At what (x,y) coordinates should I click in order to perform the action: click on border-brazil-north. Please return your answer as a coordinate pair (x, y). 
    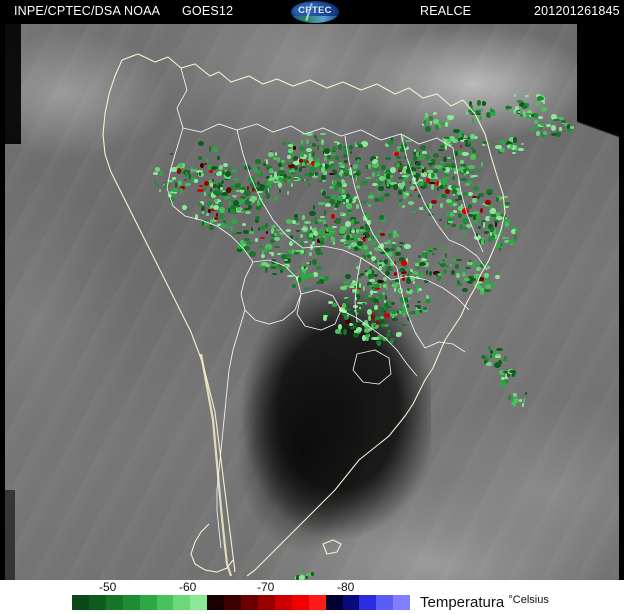
    Looking at the image, I should click on (379, 138).